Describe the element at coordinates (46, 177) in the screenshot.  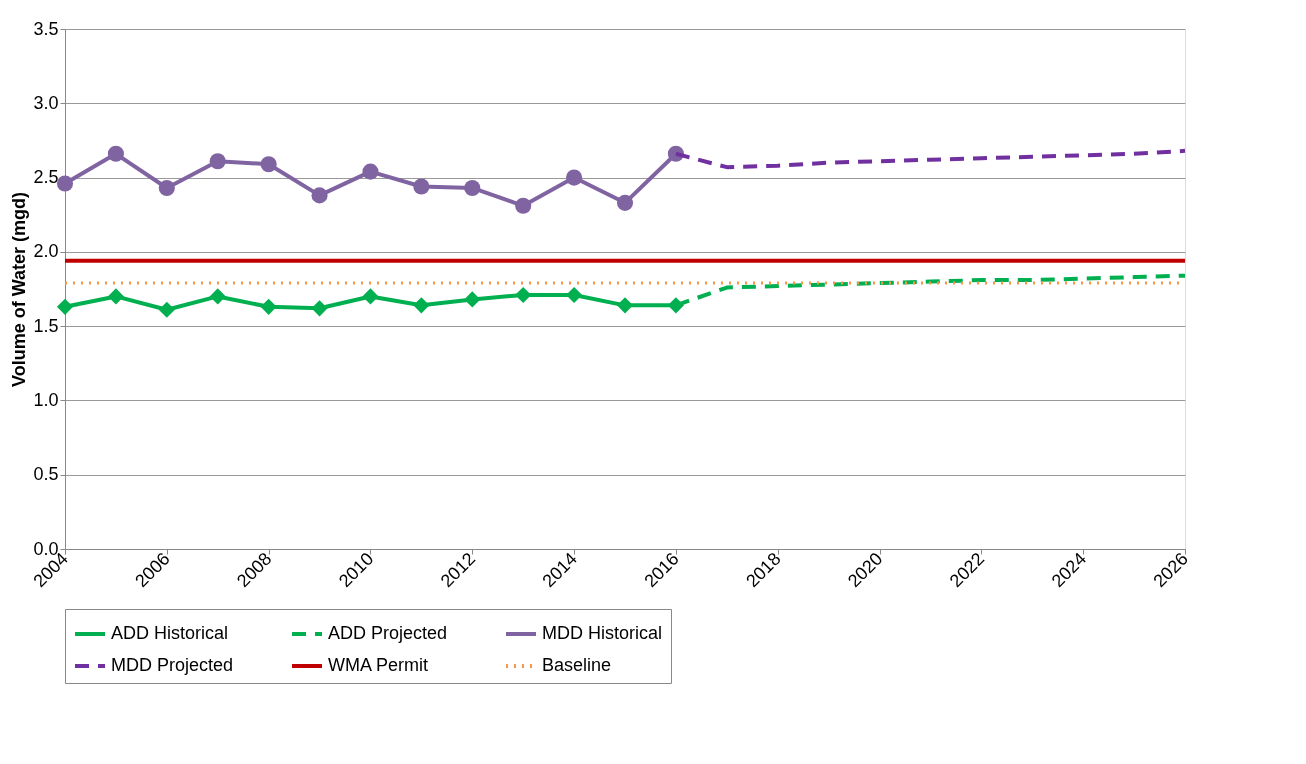
I see `y-tick-label: 2.5` at that location.